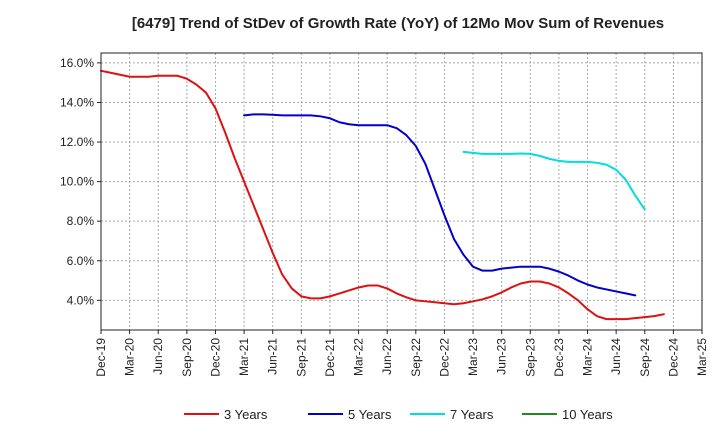 The height and width of the screenshot is (440, 720). I want to click on x-tick-label: Jun-20, so click(158, 356).